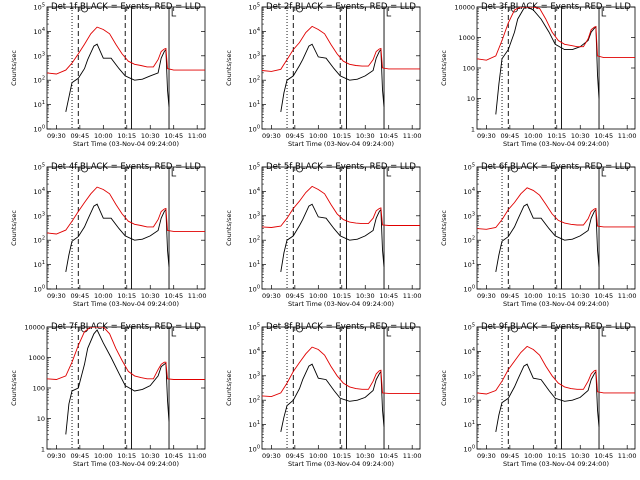  What do you see at coordinates (126, 167) in the screenshot?
I see `panel-title: Det 4f BLACK = Events, RED = LLD` at bounding box center [126, 167].